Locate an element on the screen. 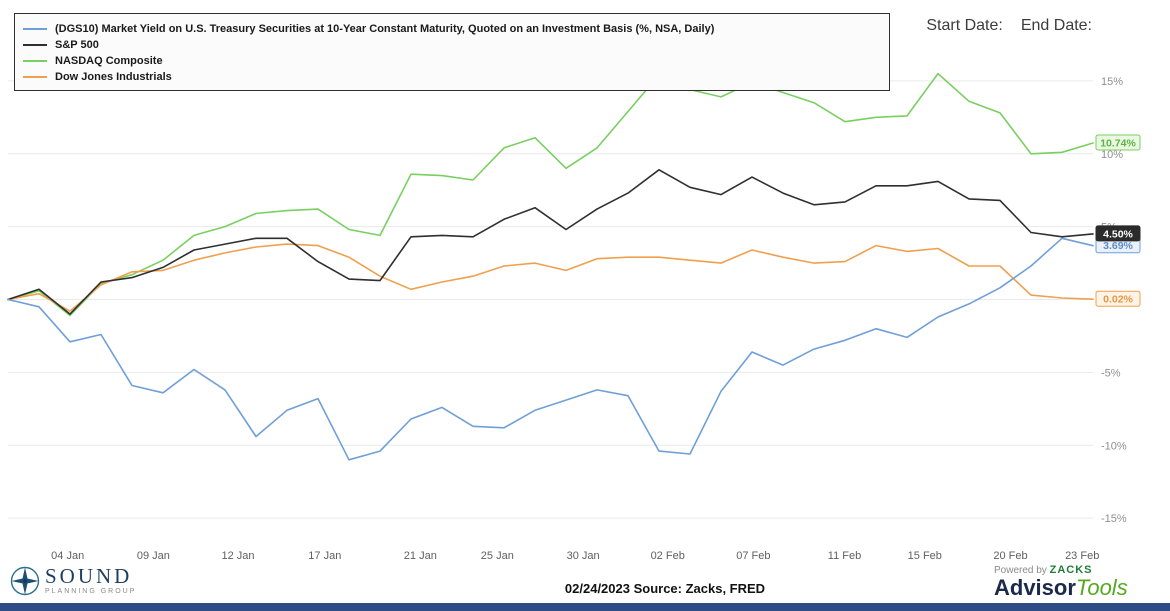 The width and height of the screenshot is (1170, 611). powered-by-line: Powered by ZACKS is located at coordinates (1078, 570).